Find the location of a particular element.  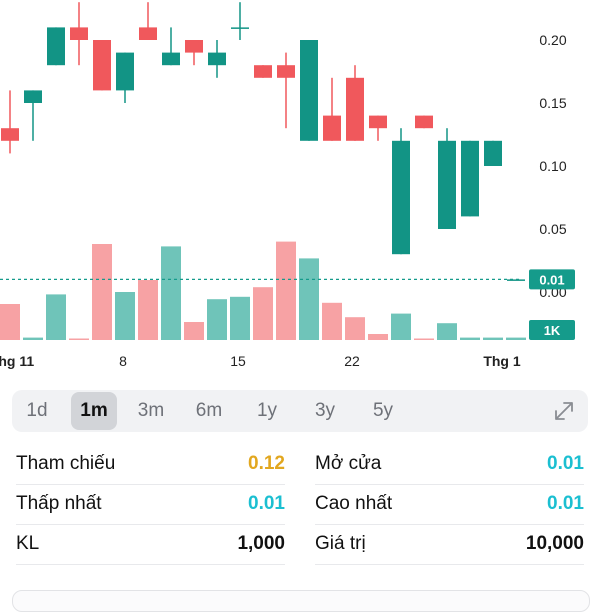

expand-icon is located at coordinates (564, 411).